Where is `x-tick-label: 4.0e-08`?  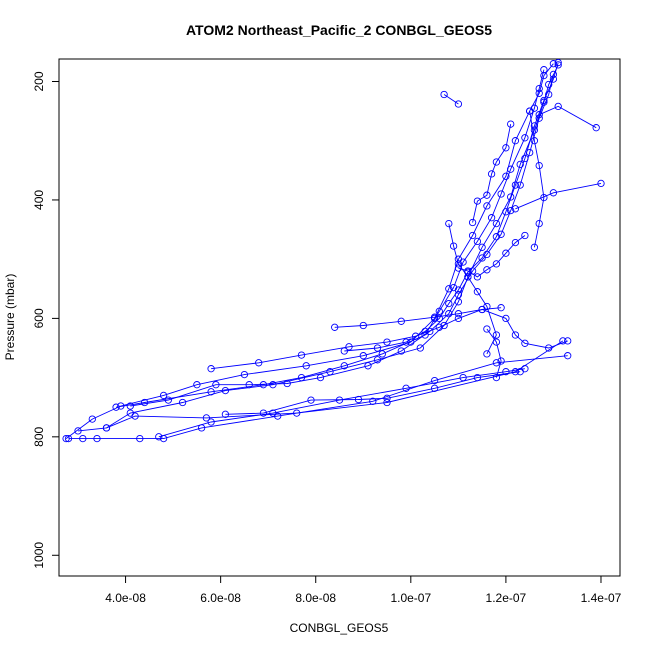 x-tick-label: 4.0e-08 is located at coordinates (125, 598).